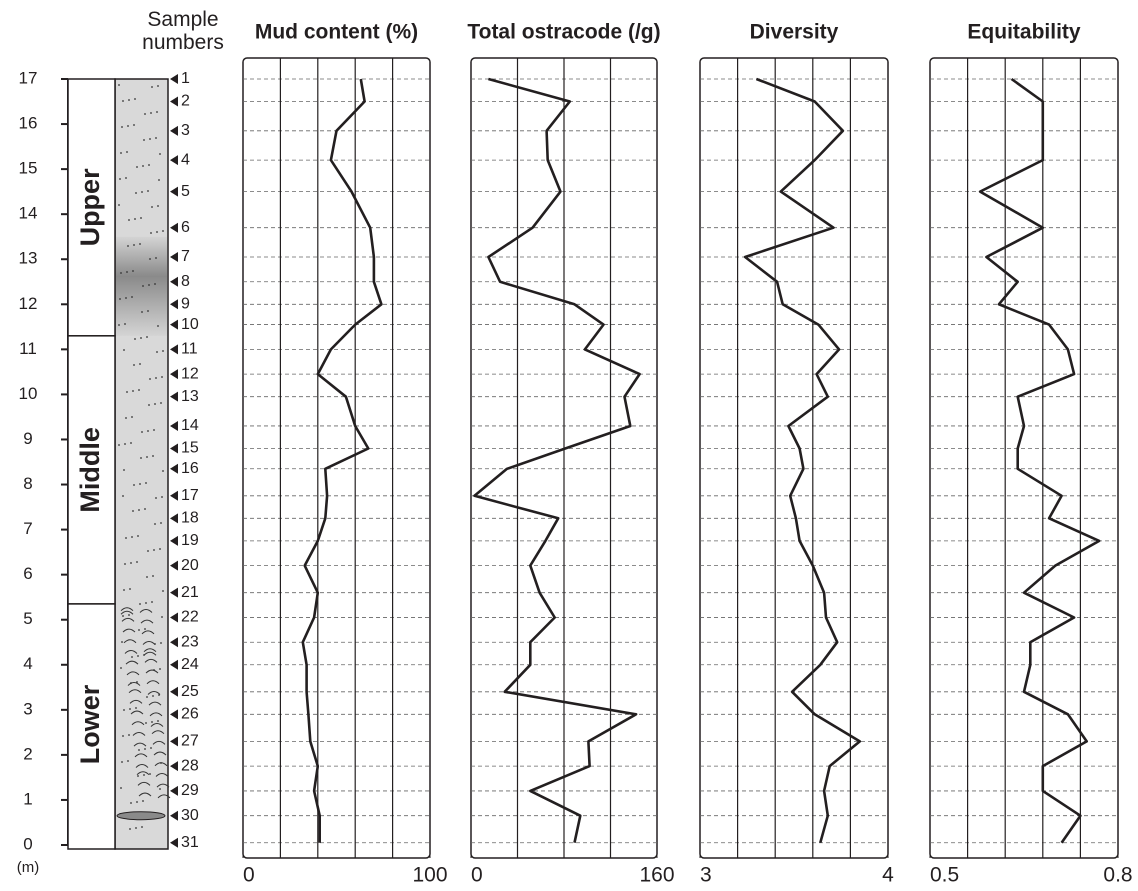 The height and width of the screenshot is (891, 1138). Describe the element at coordinates (190, 691) in the screenshot. I see `sample-number: 25` at that location.